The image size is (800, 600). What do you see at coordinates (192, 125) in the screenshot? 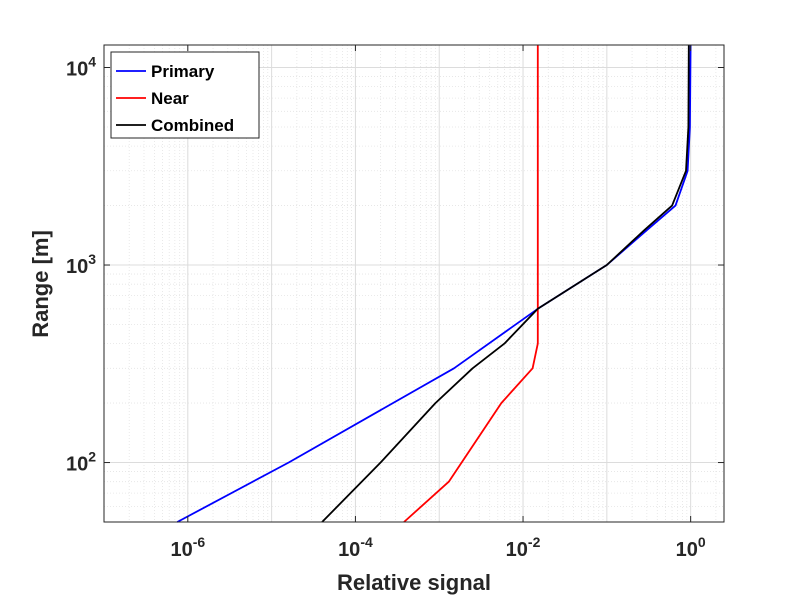
I see `legend-label-combined: Combined` at bounding box center [192, 125].